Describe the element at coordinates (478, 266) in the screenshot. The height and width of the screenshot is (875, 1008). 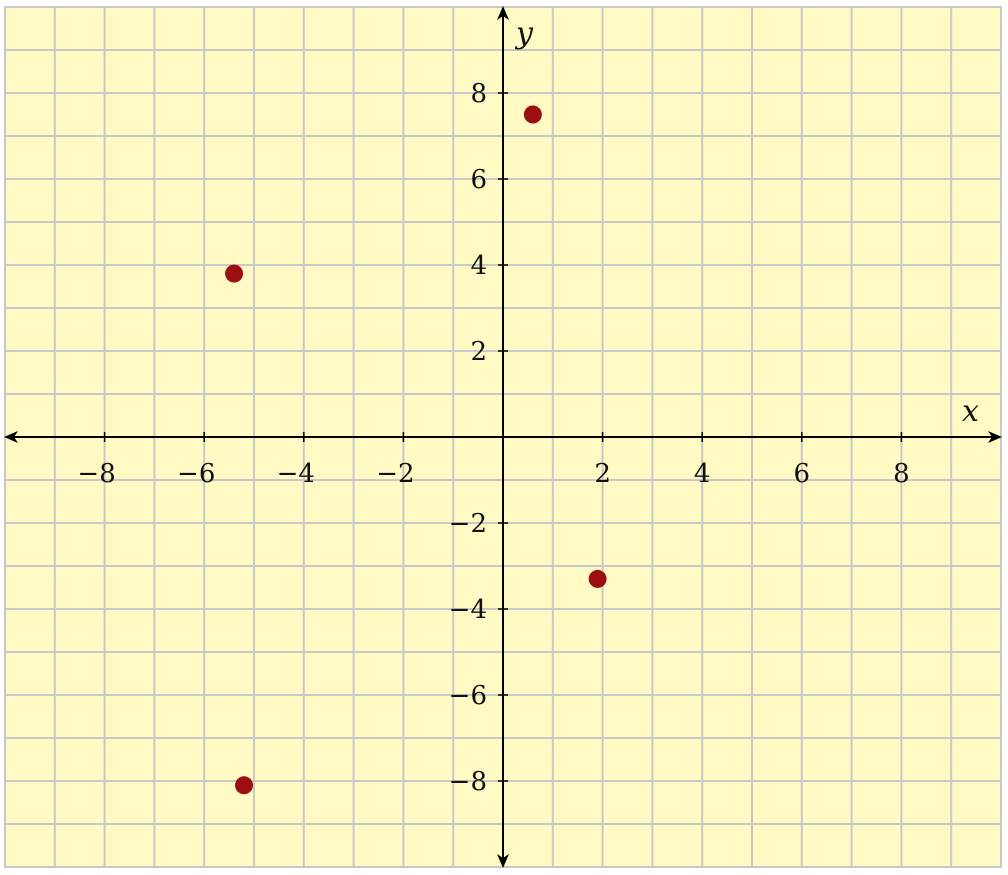
I see `y-tick-label: 4` at that location.